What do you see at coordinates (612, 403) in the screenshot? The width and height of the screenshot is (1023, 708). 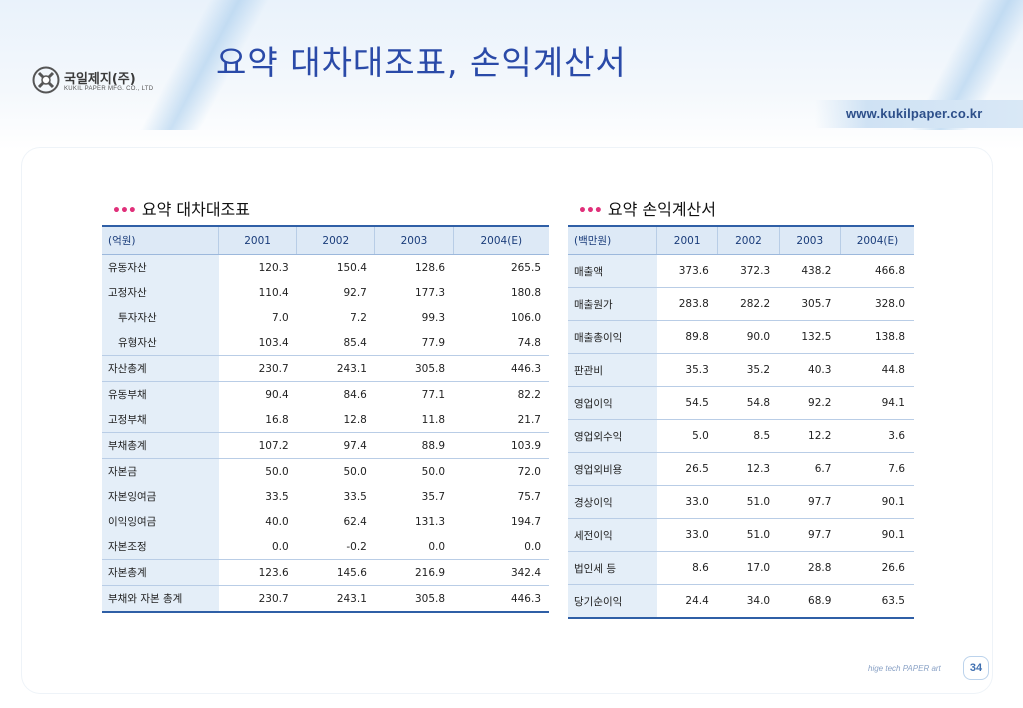 I see `row-label: 영업이익` at bounding box center [612, 403].